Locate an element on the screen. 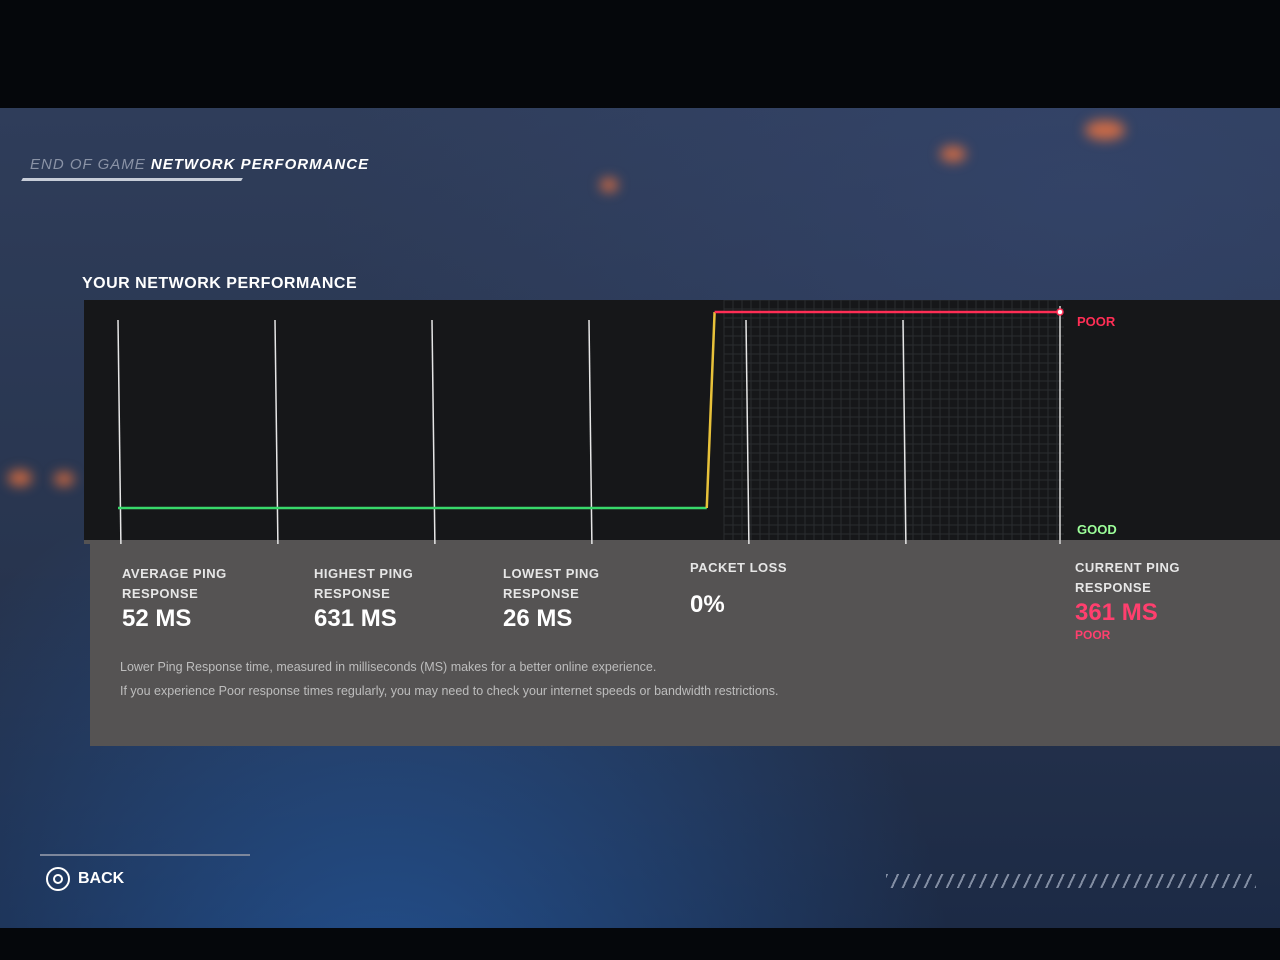 The height and width of the screenshot is (960, 1280). back-button: BACK is located at coordinates (85, 879).